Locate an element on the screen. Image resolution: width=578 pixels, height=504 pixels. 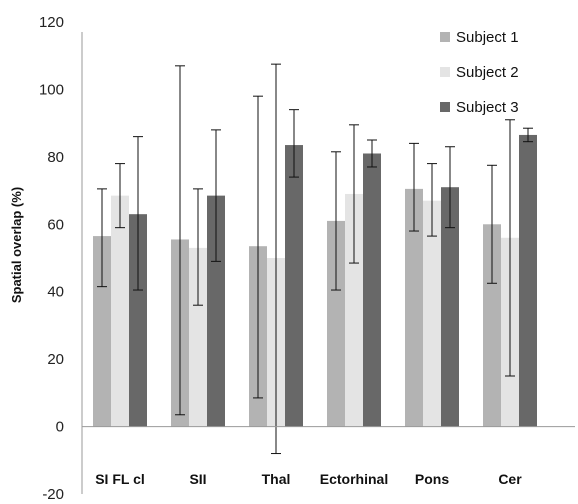
y-tick-labels: -20 0 20 40 60 80 100 120 is located at coordinates (51, 258).